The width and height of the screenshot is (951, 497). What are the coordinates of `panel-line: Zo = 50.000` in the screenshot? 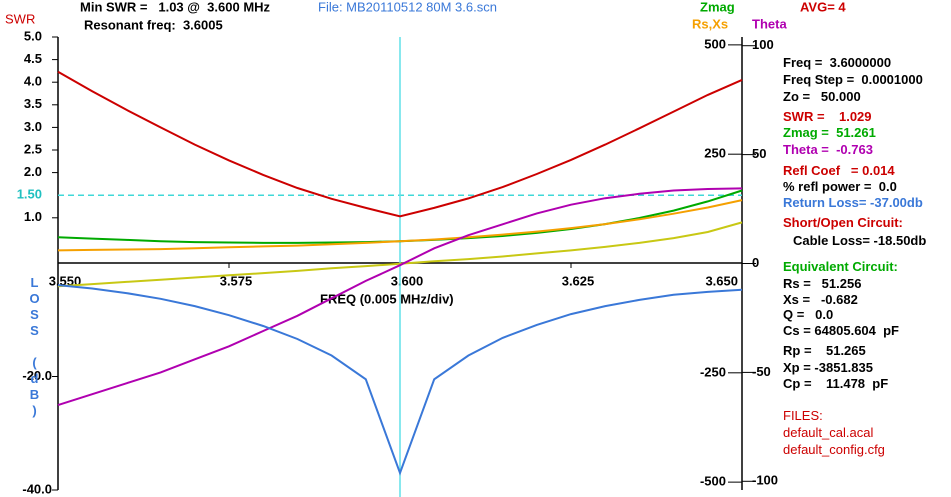 It's located at (822, 96).